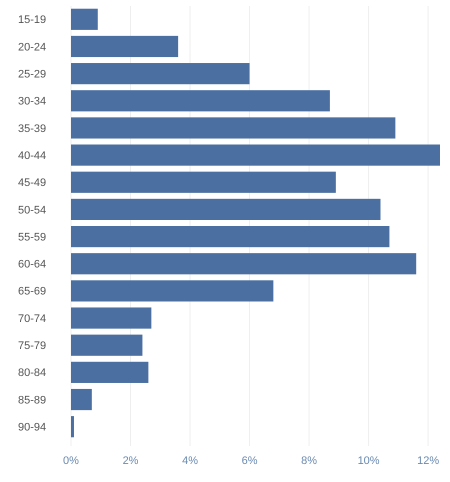 The width and height of the screenshot is (450, 482). I want to click on y-tick-label: 35-39, so click(32, 128).